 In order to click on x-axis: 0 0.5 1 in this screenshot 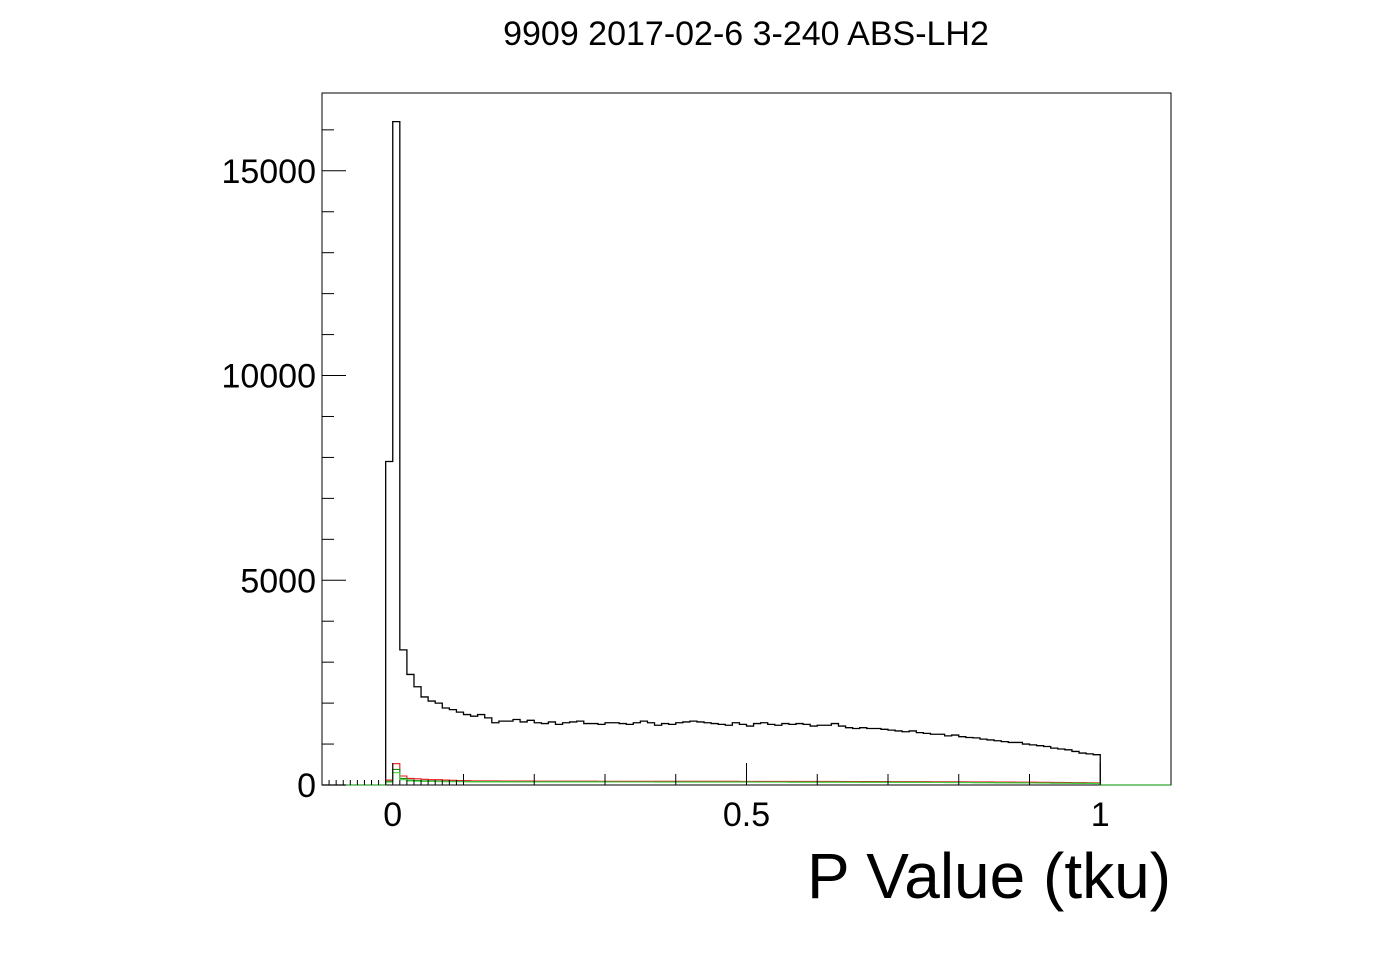, I will do `click(746, 798)`.